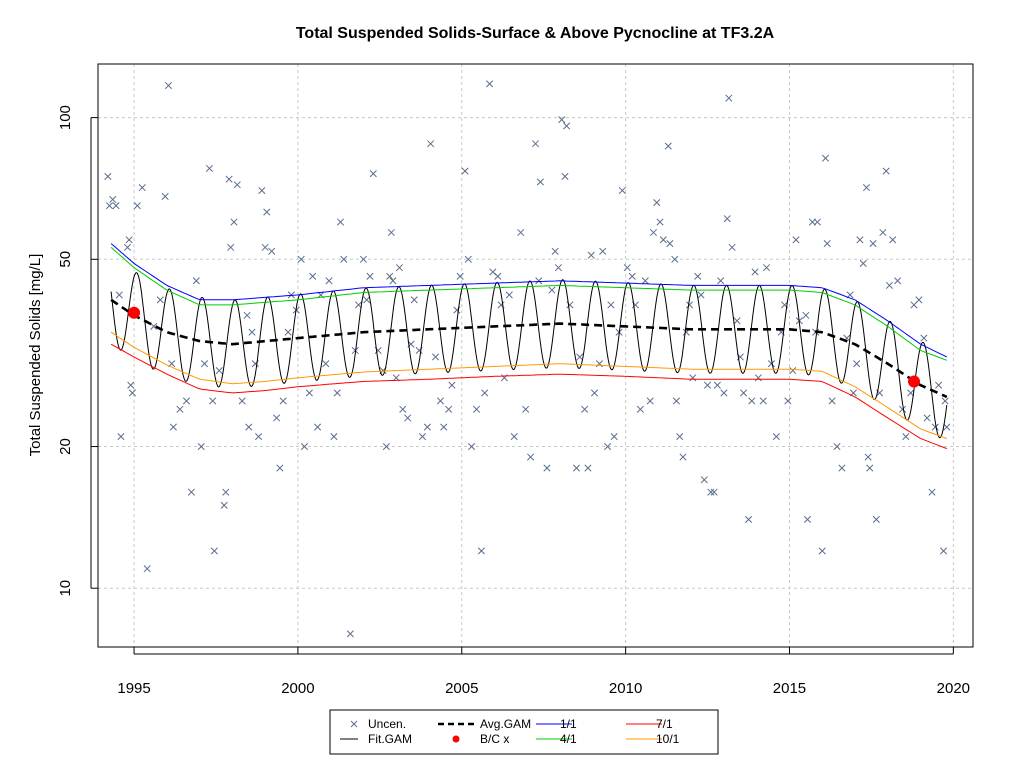 The width and height of the screenshot is (1024, 768). Describe the element at coordinates (390, 739) in the screenshot. I see `legend-label: Fit.GAM` at that location.